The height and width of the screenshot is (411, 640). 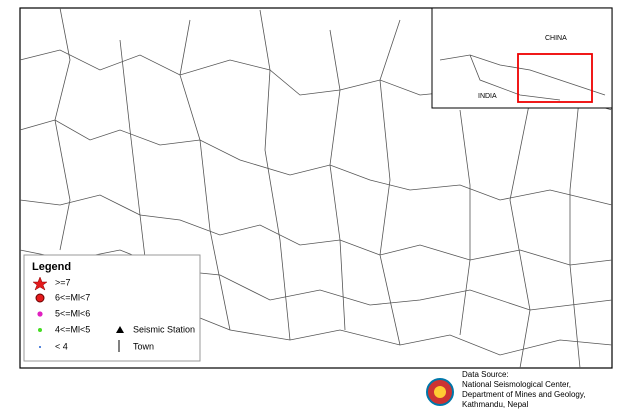 I want to click on logo-center, so click(x=440, y=392).